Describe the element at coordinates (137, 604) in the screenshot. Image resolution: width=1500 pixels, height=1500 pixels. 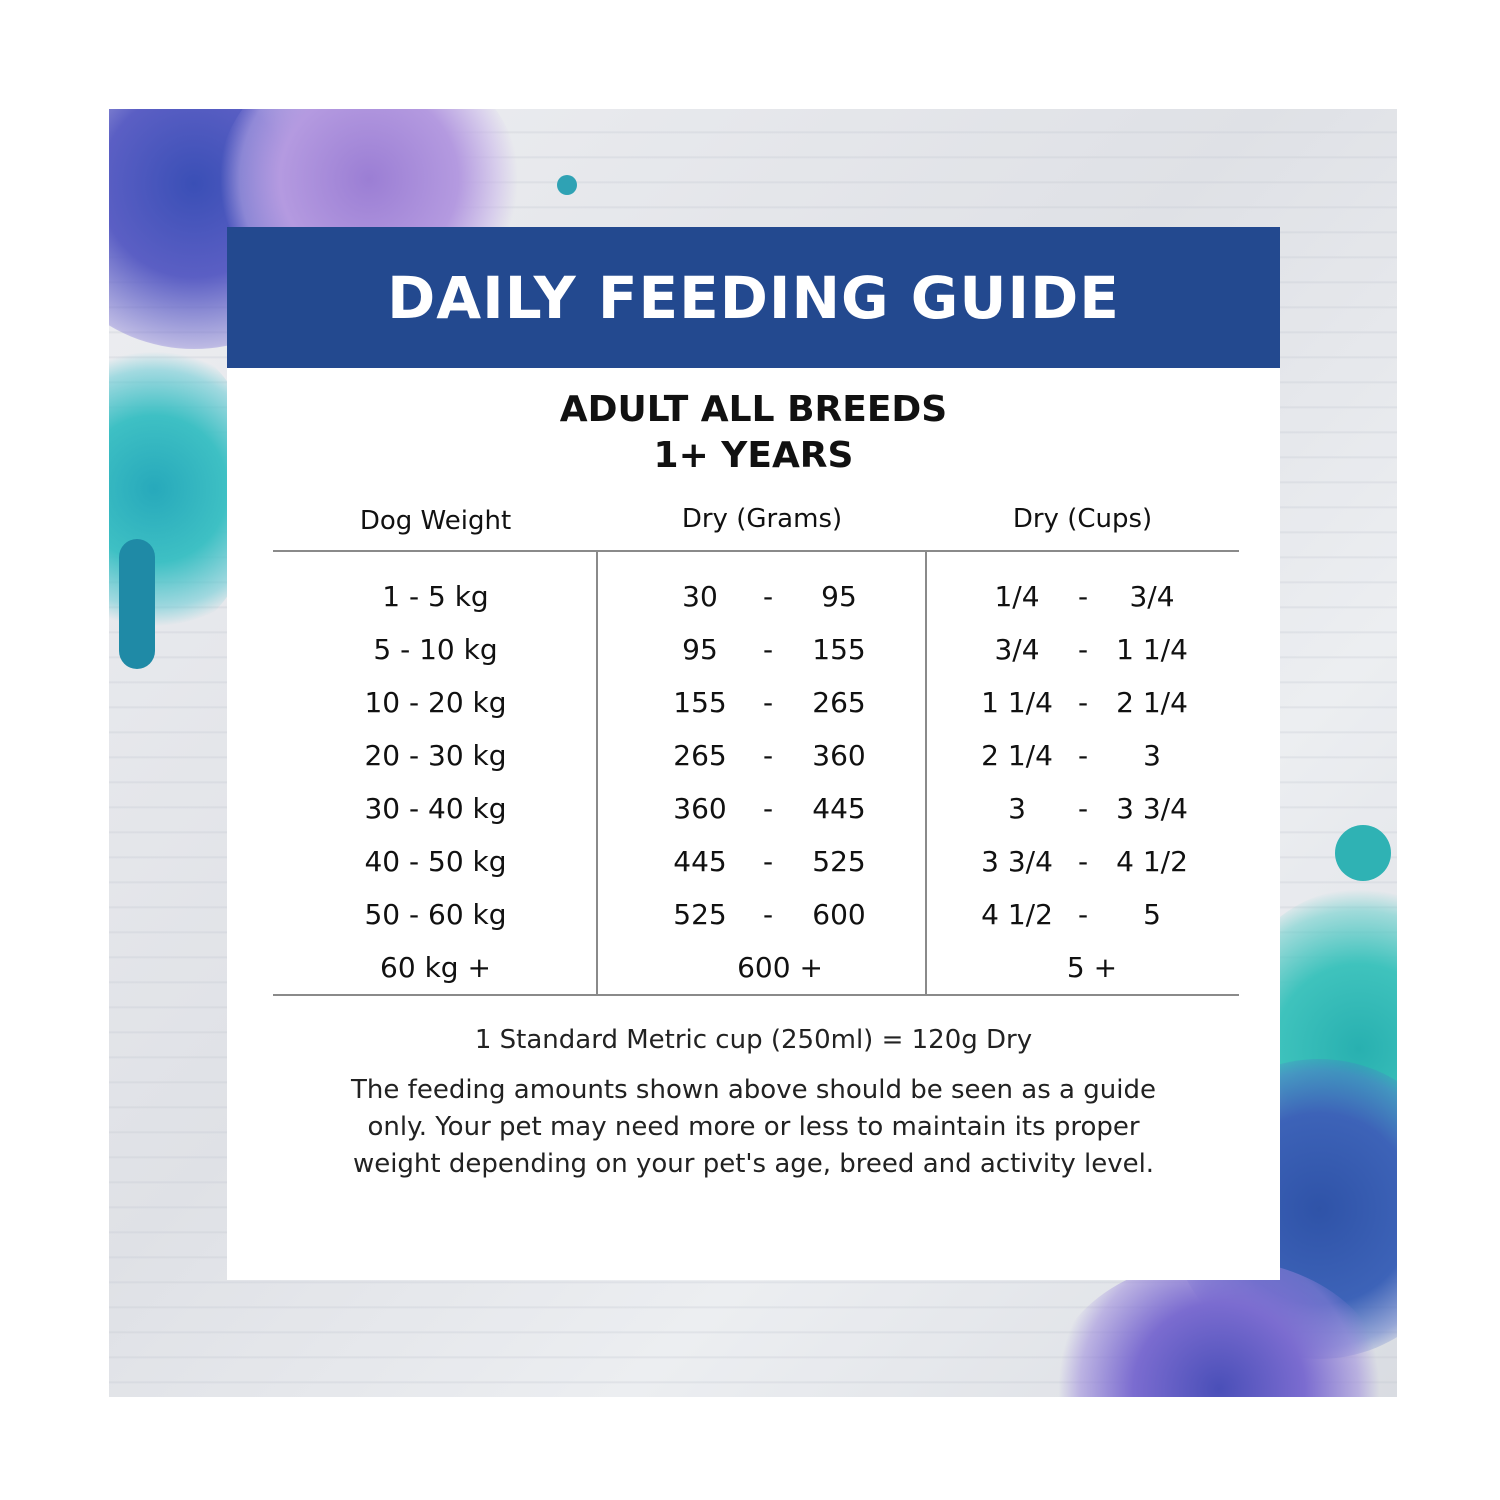
I see `watercolor-drip` at that location.